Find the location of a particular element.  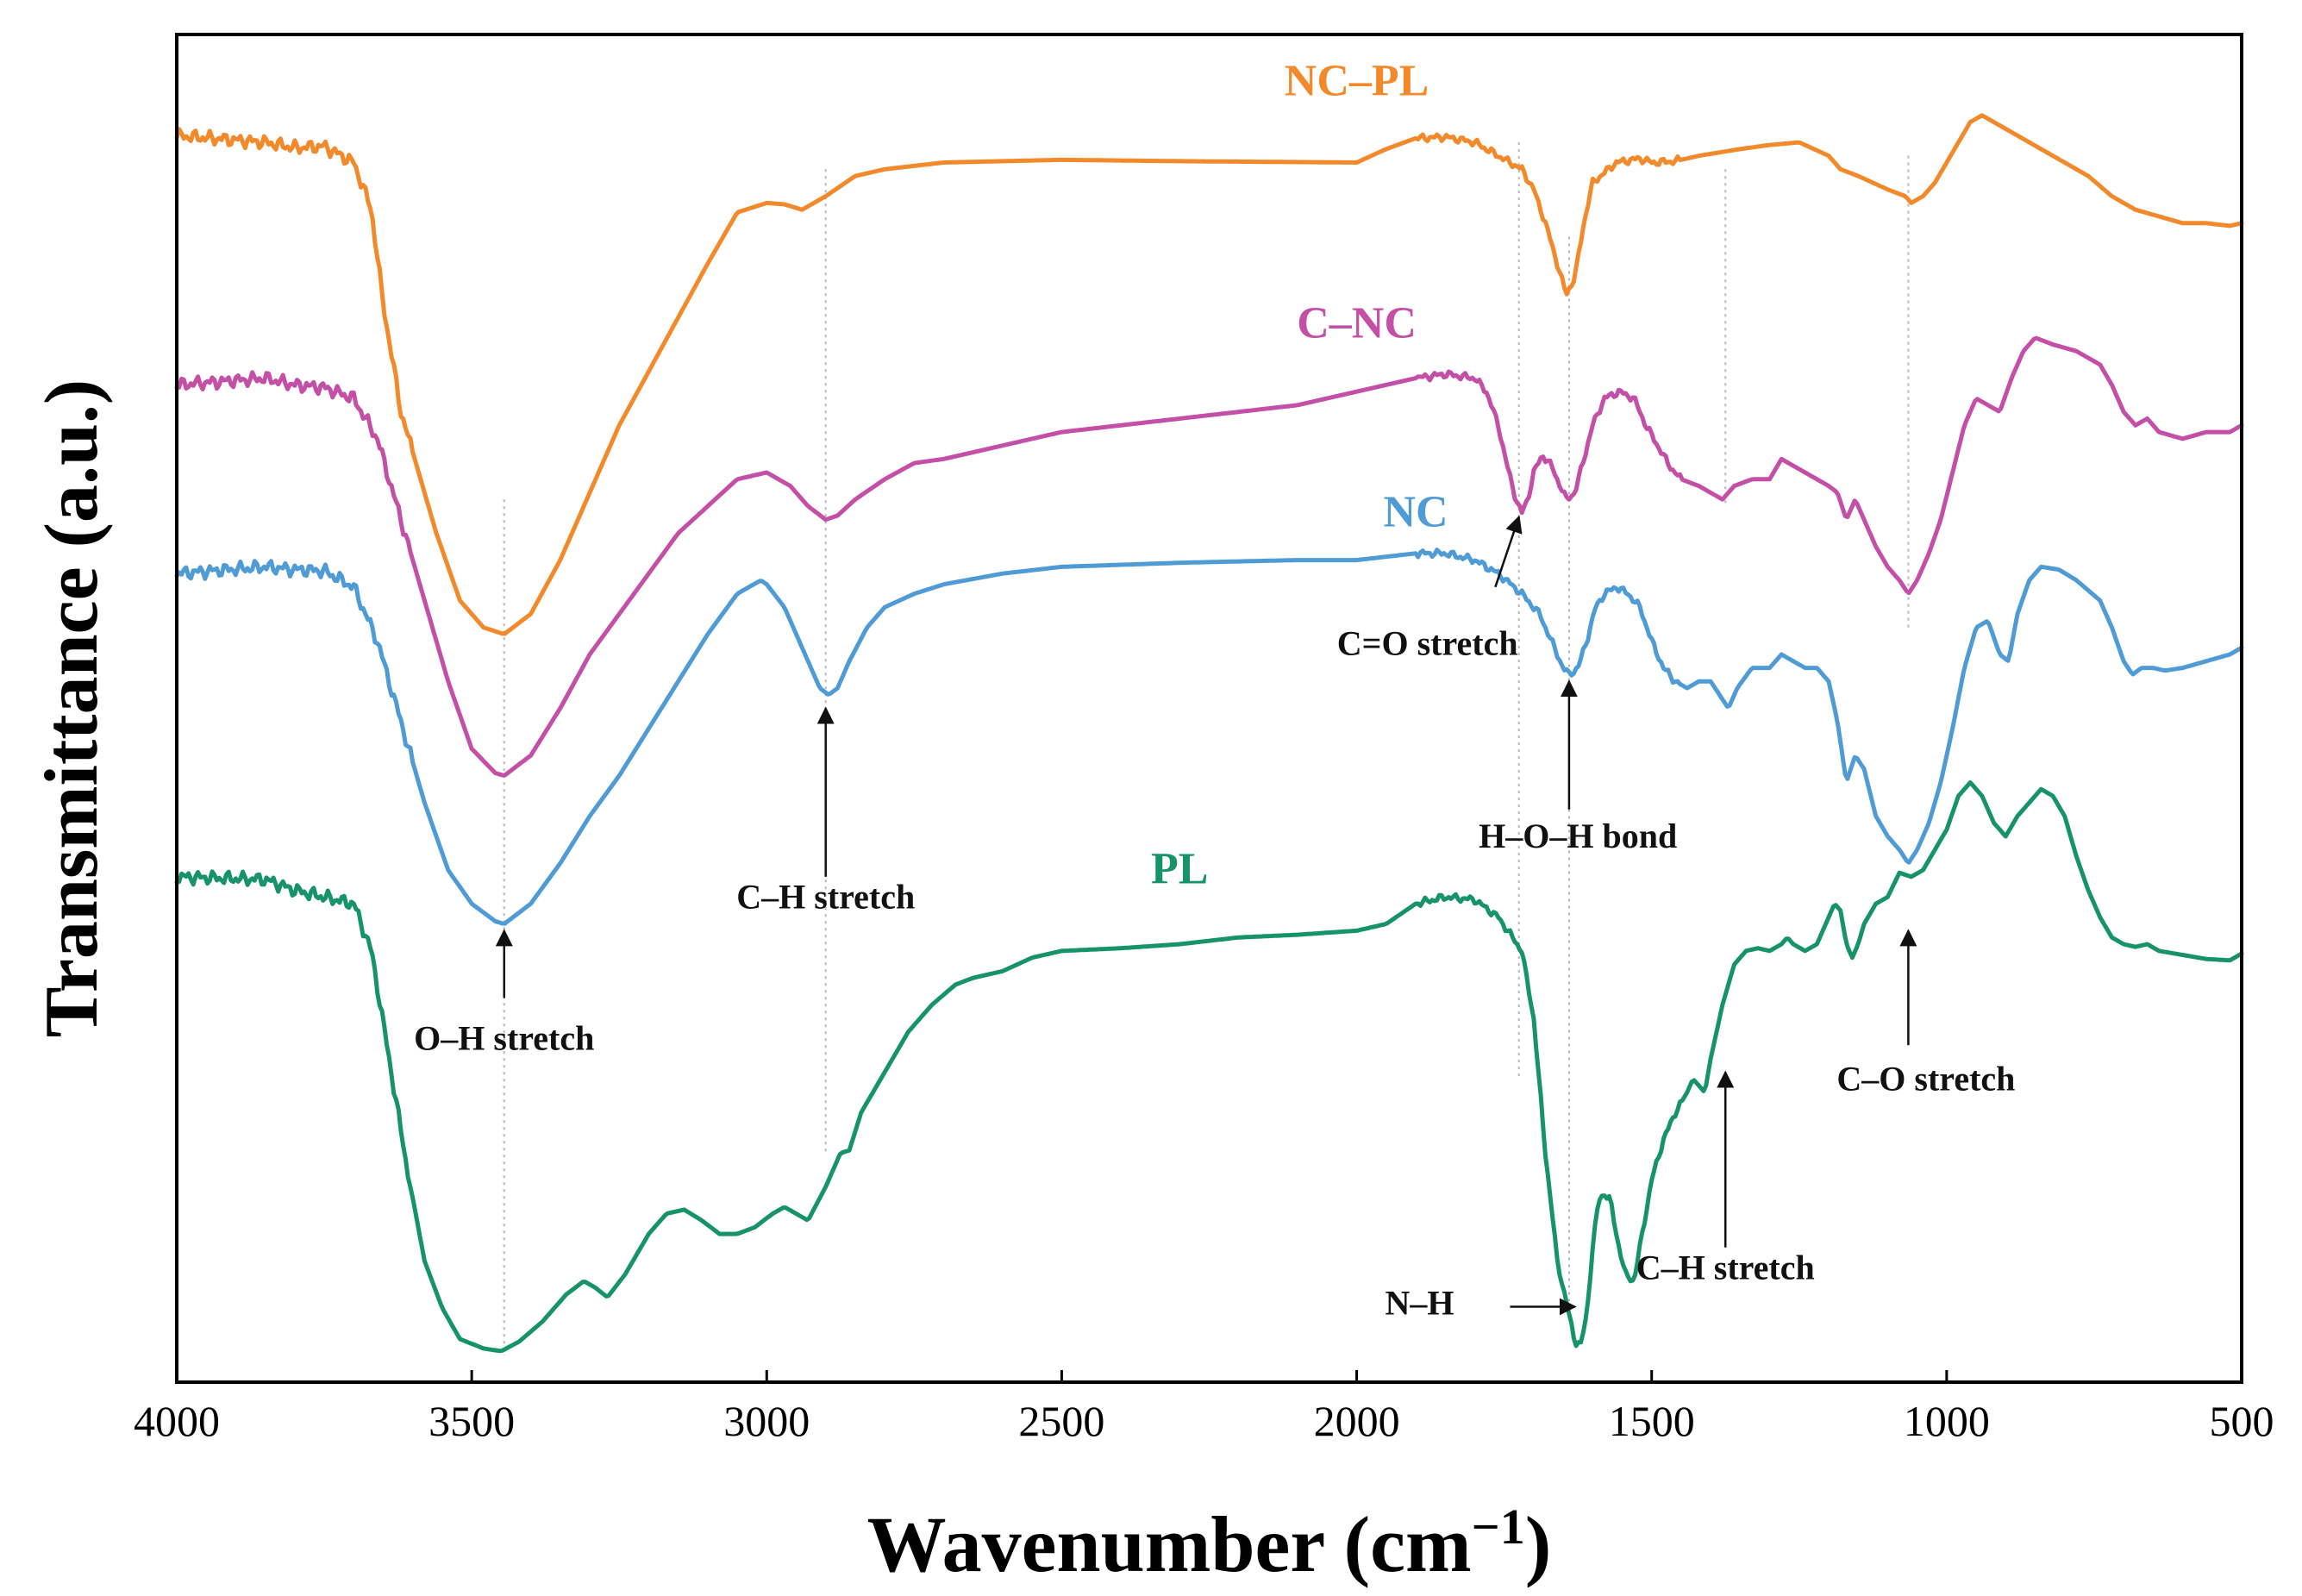

x-tick-label-3500: 3500 is located at coordinates (471, 1421).